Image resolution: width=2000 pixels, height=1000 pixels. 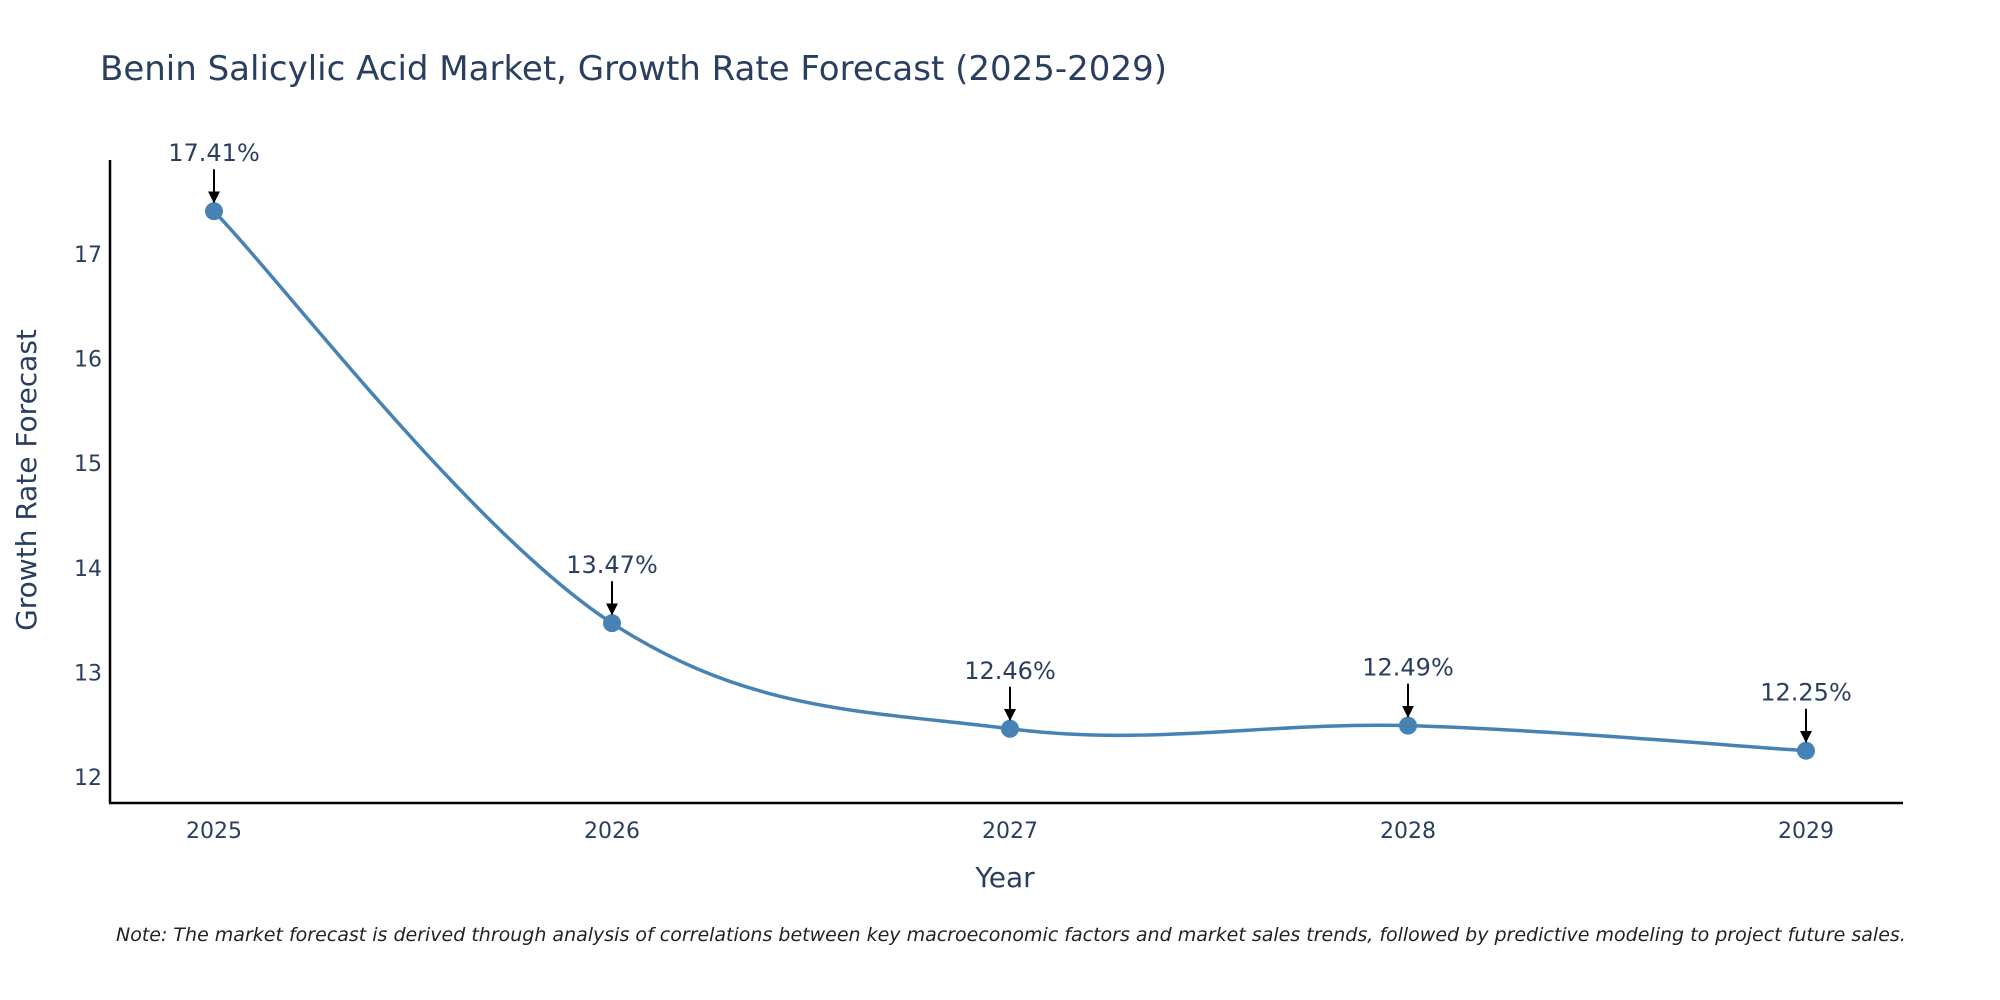 What do you see at coordinates (88, 255) in the screenshot?
I see `y-tick-label: 17` at bounding box center [88, 255].